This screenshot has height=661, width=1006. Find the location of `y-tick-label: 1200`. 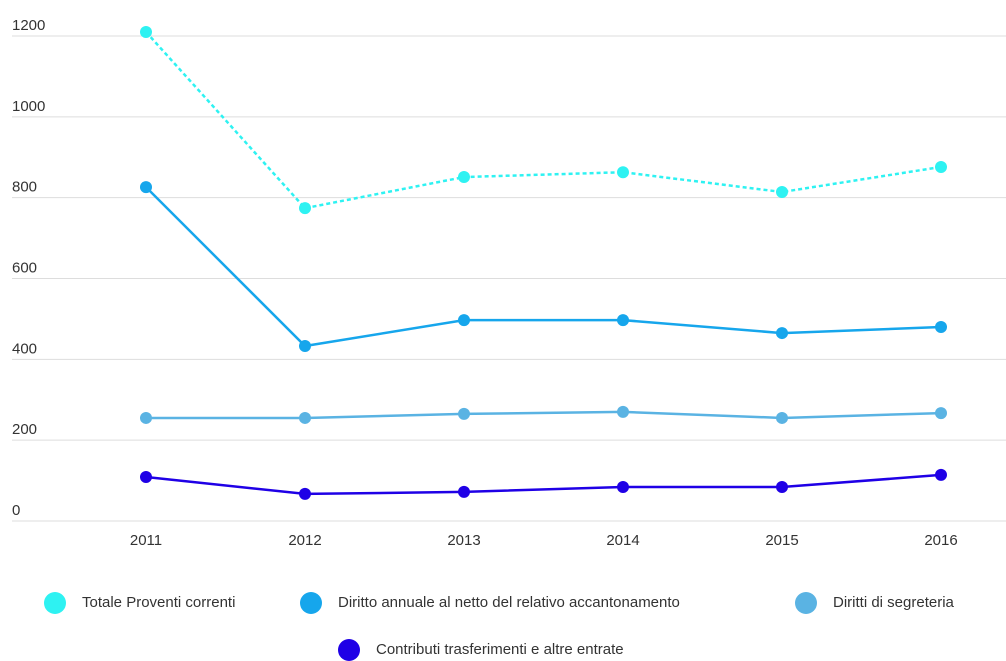

y-tick-label: 1200 is located at coordinates (28, 25).